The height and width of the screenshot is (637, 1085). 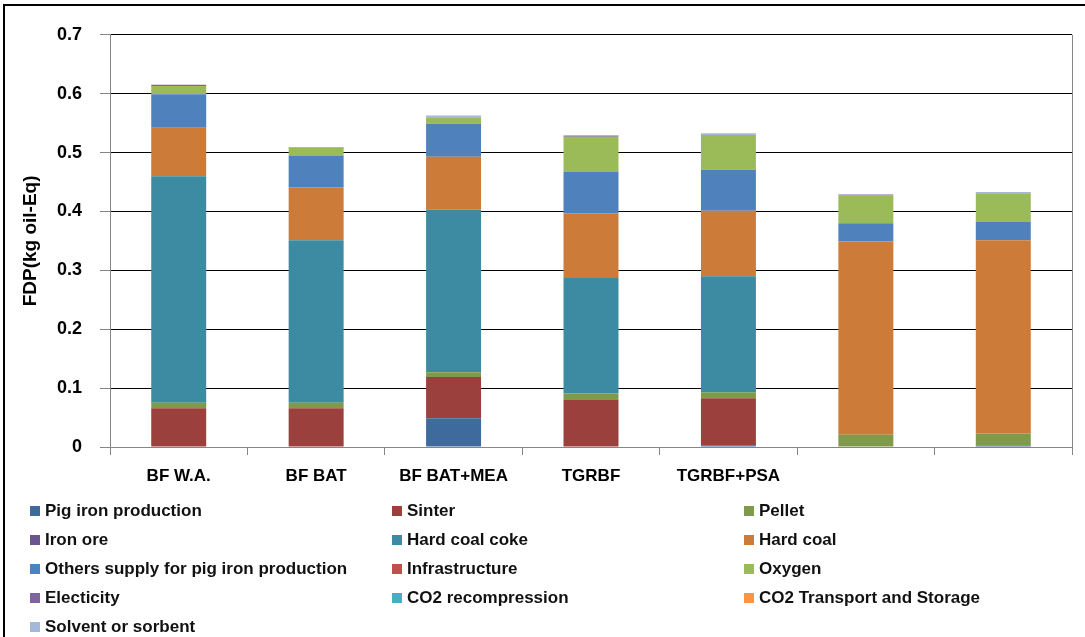 What do you see at coordinates (77, 539) in the screenshot?
I see `legend-label: Iron ore` at bounding box center [77, 539].